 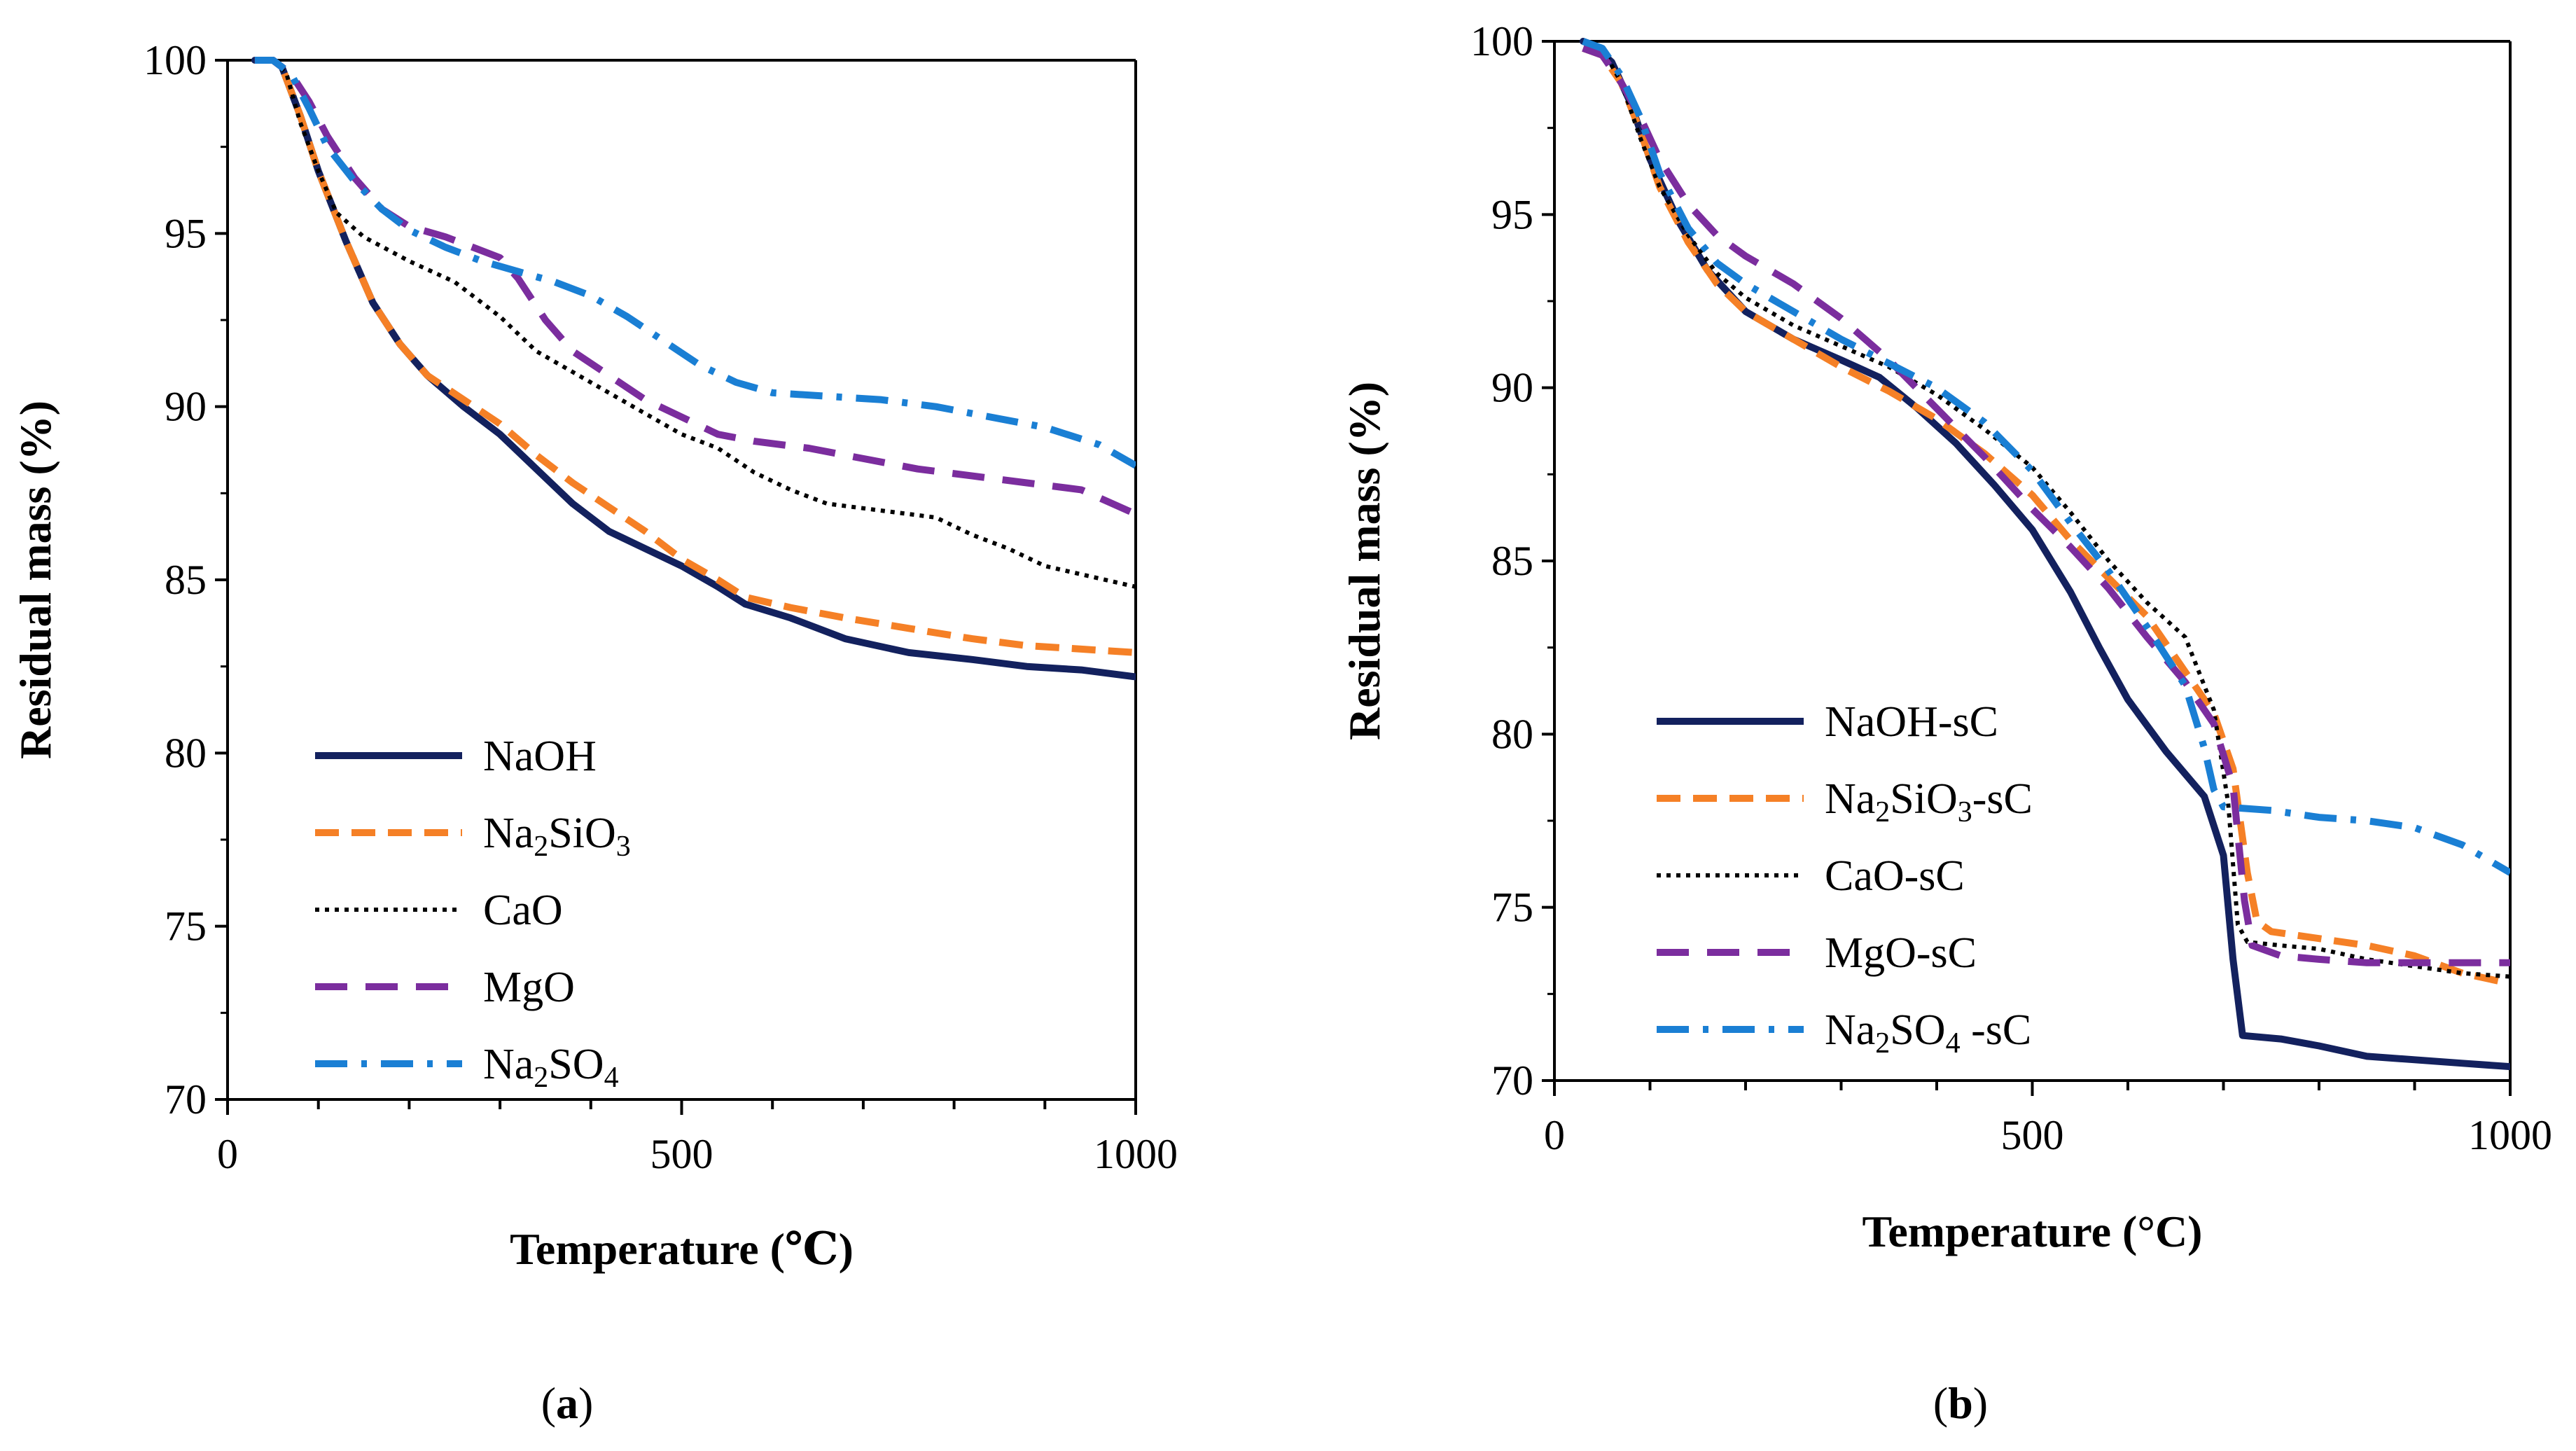 I want to click on series-line-cao, so click(x=695, y=323).